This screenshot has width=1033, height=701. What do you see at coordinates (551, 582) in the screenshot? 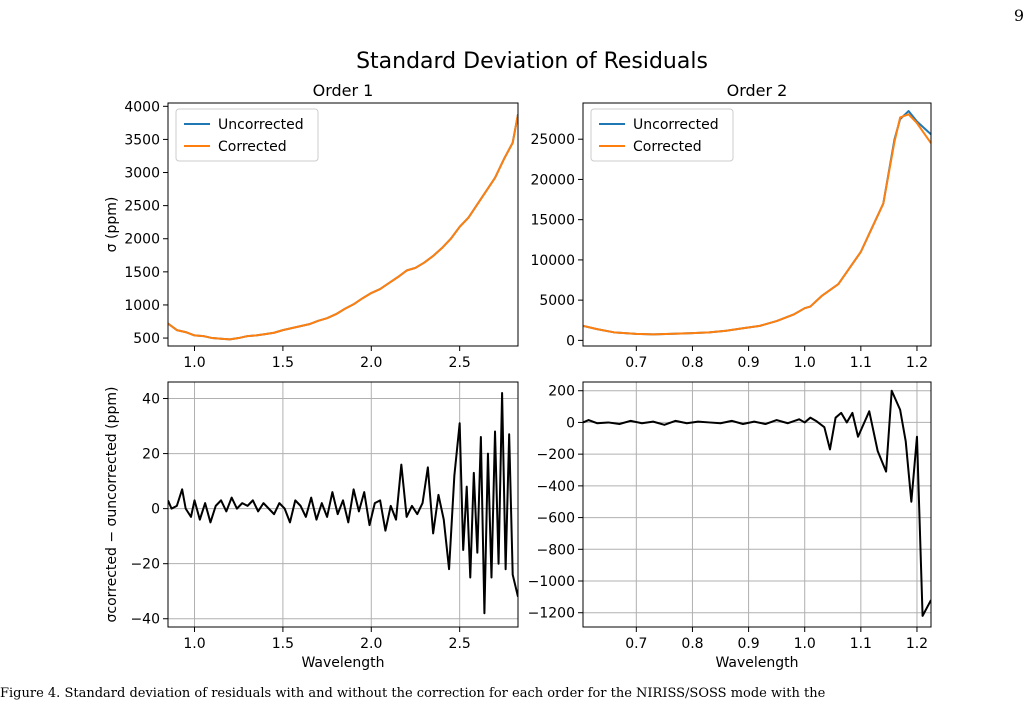
I see `y-tick-label: −1000` at bounding box center [551, 582].